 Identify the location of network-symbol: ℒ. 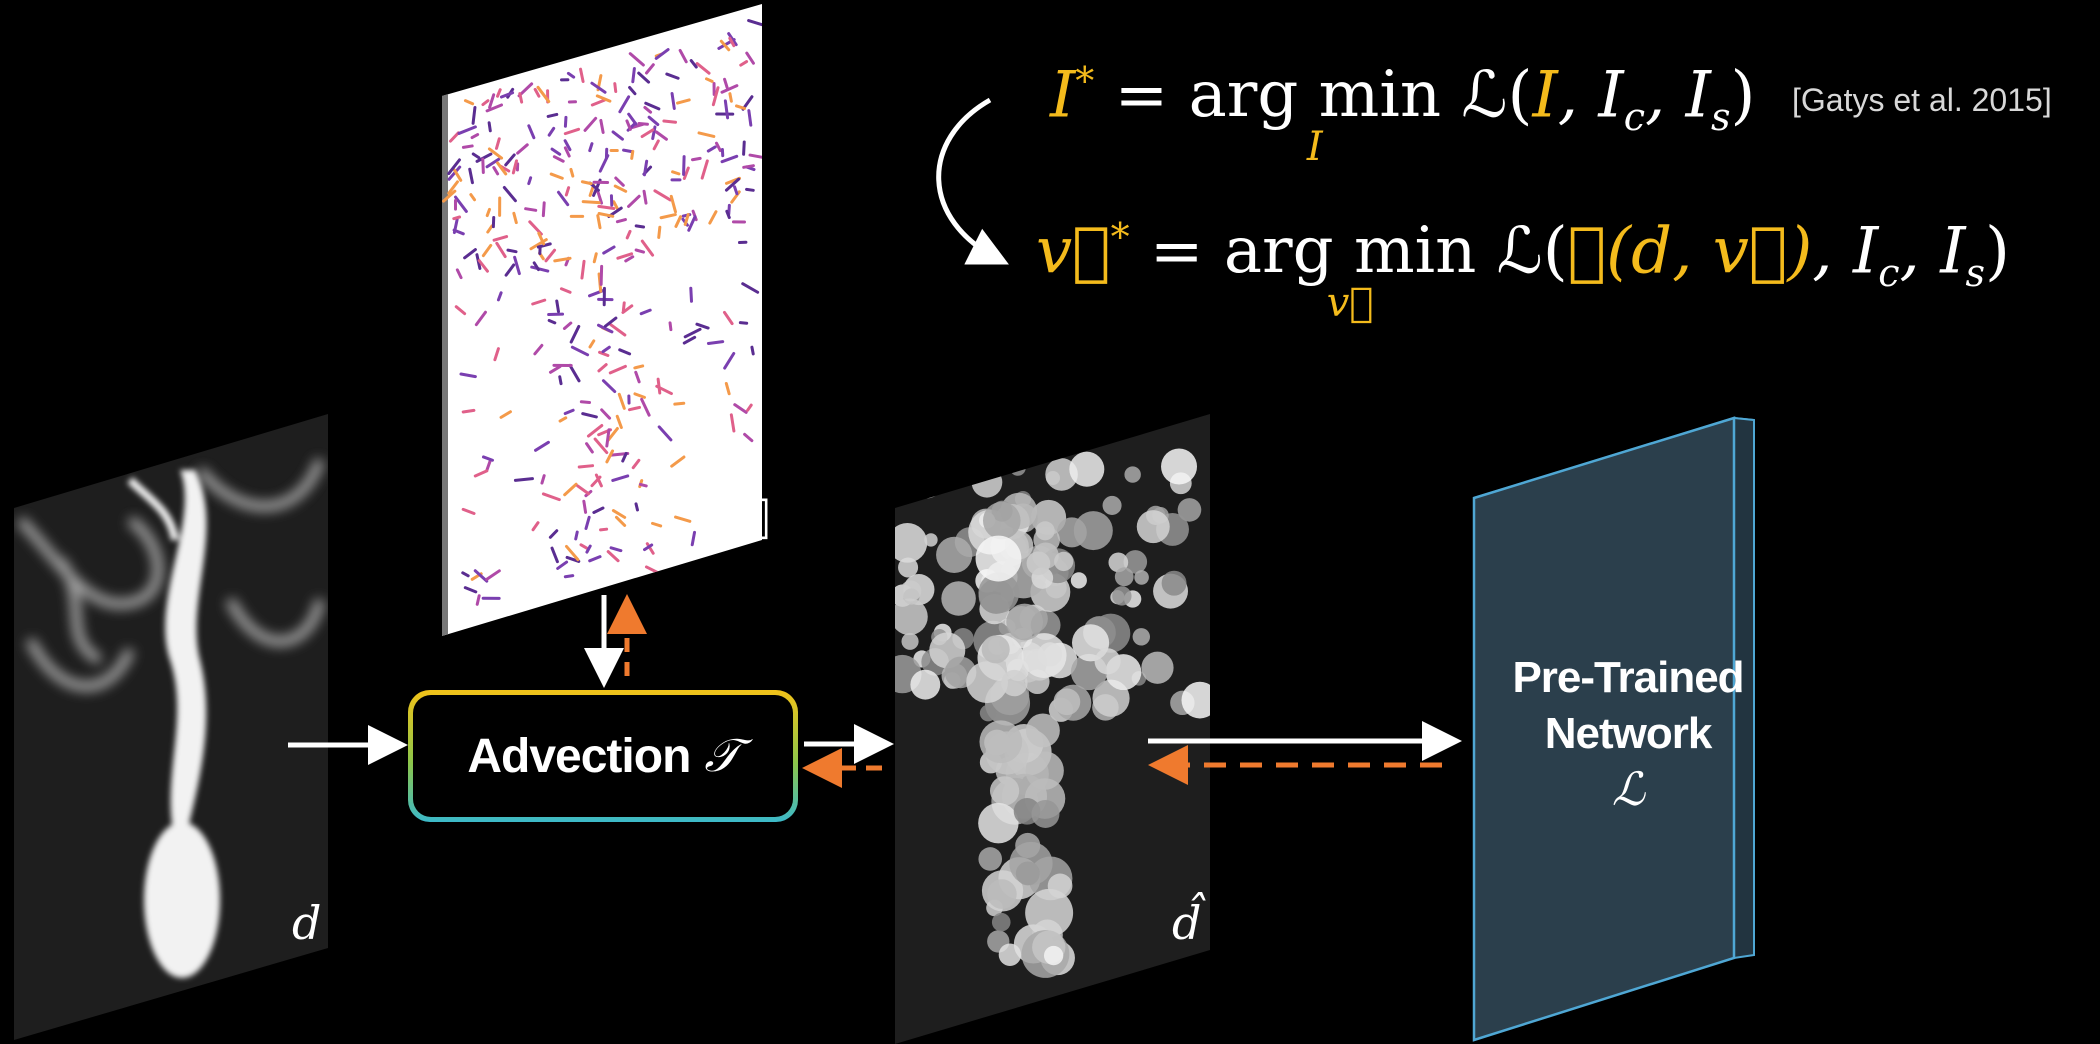
(1628, 789).